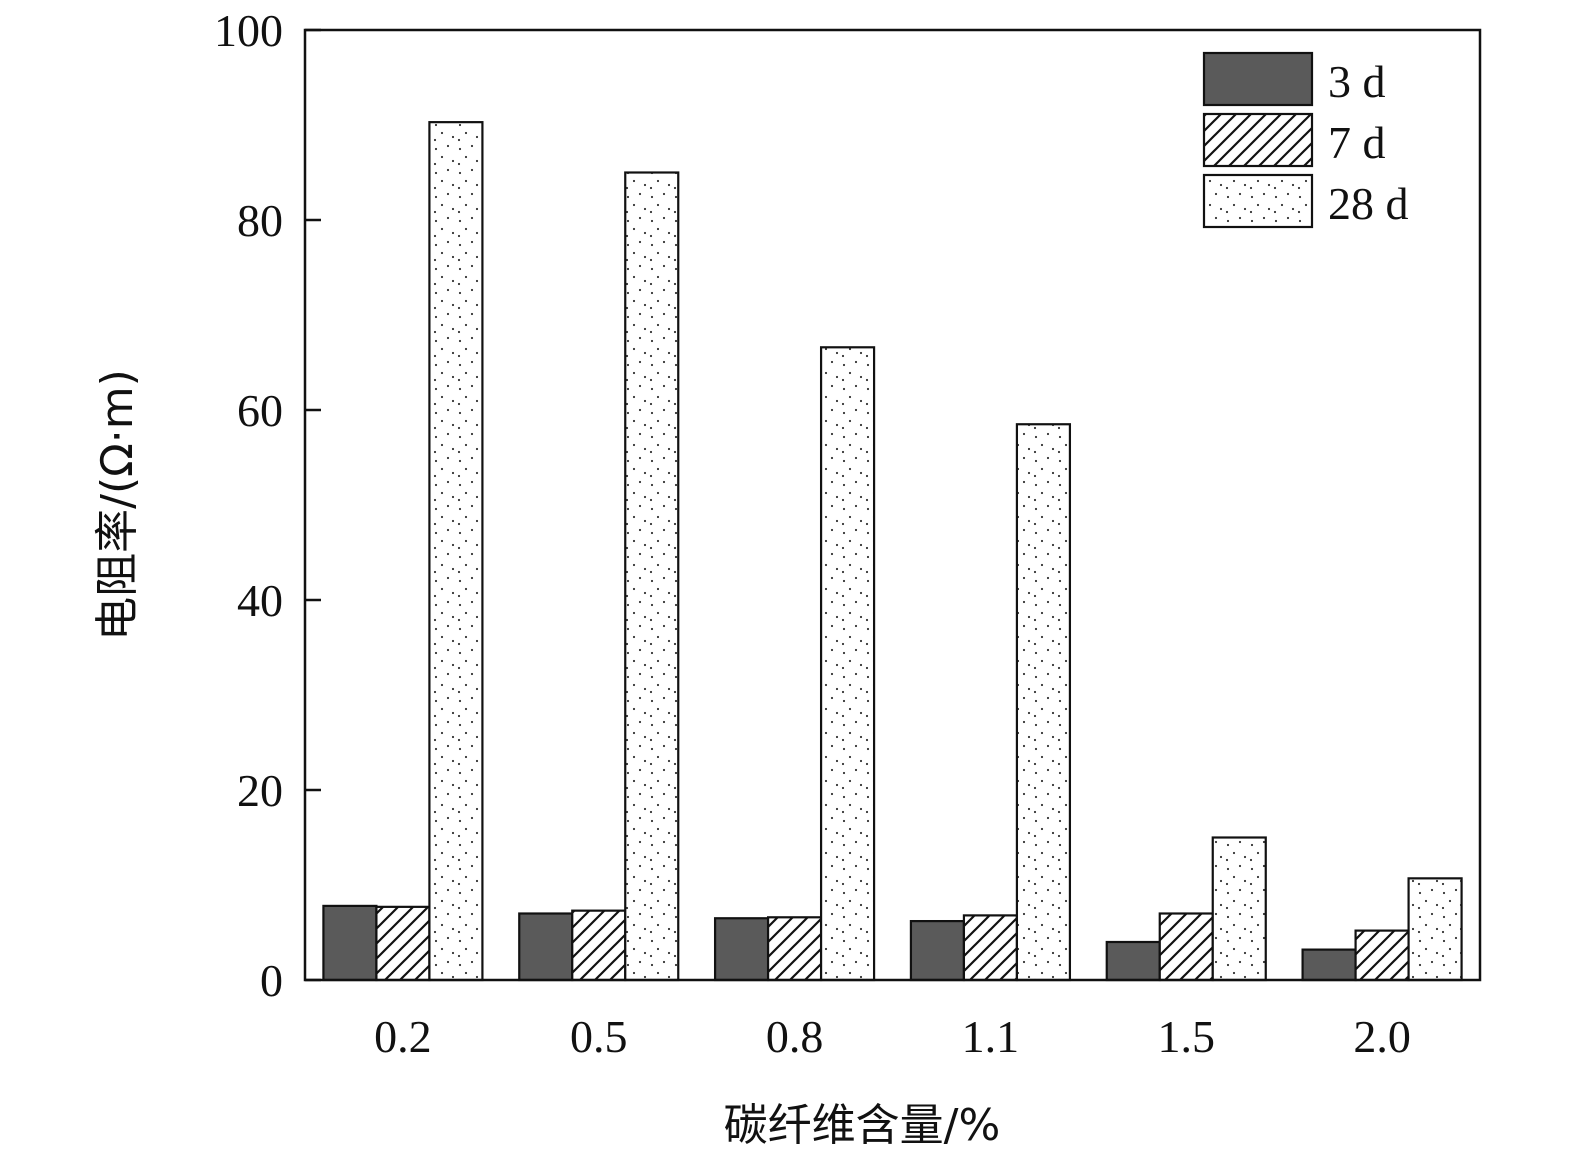 The width and height of the screenshot is (1575, 1167). What do you see at coordinates (546, 947) in the screenshot?
I see `bar-3d-0.5` at bounding box center [546, 947].